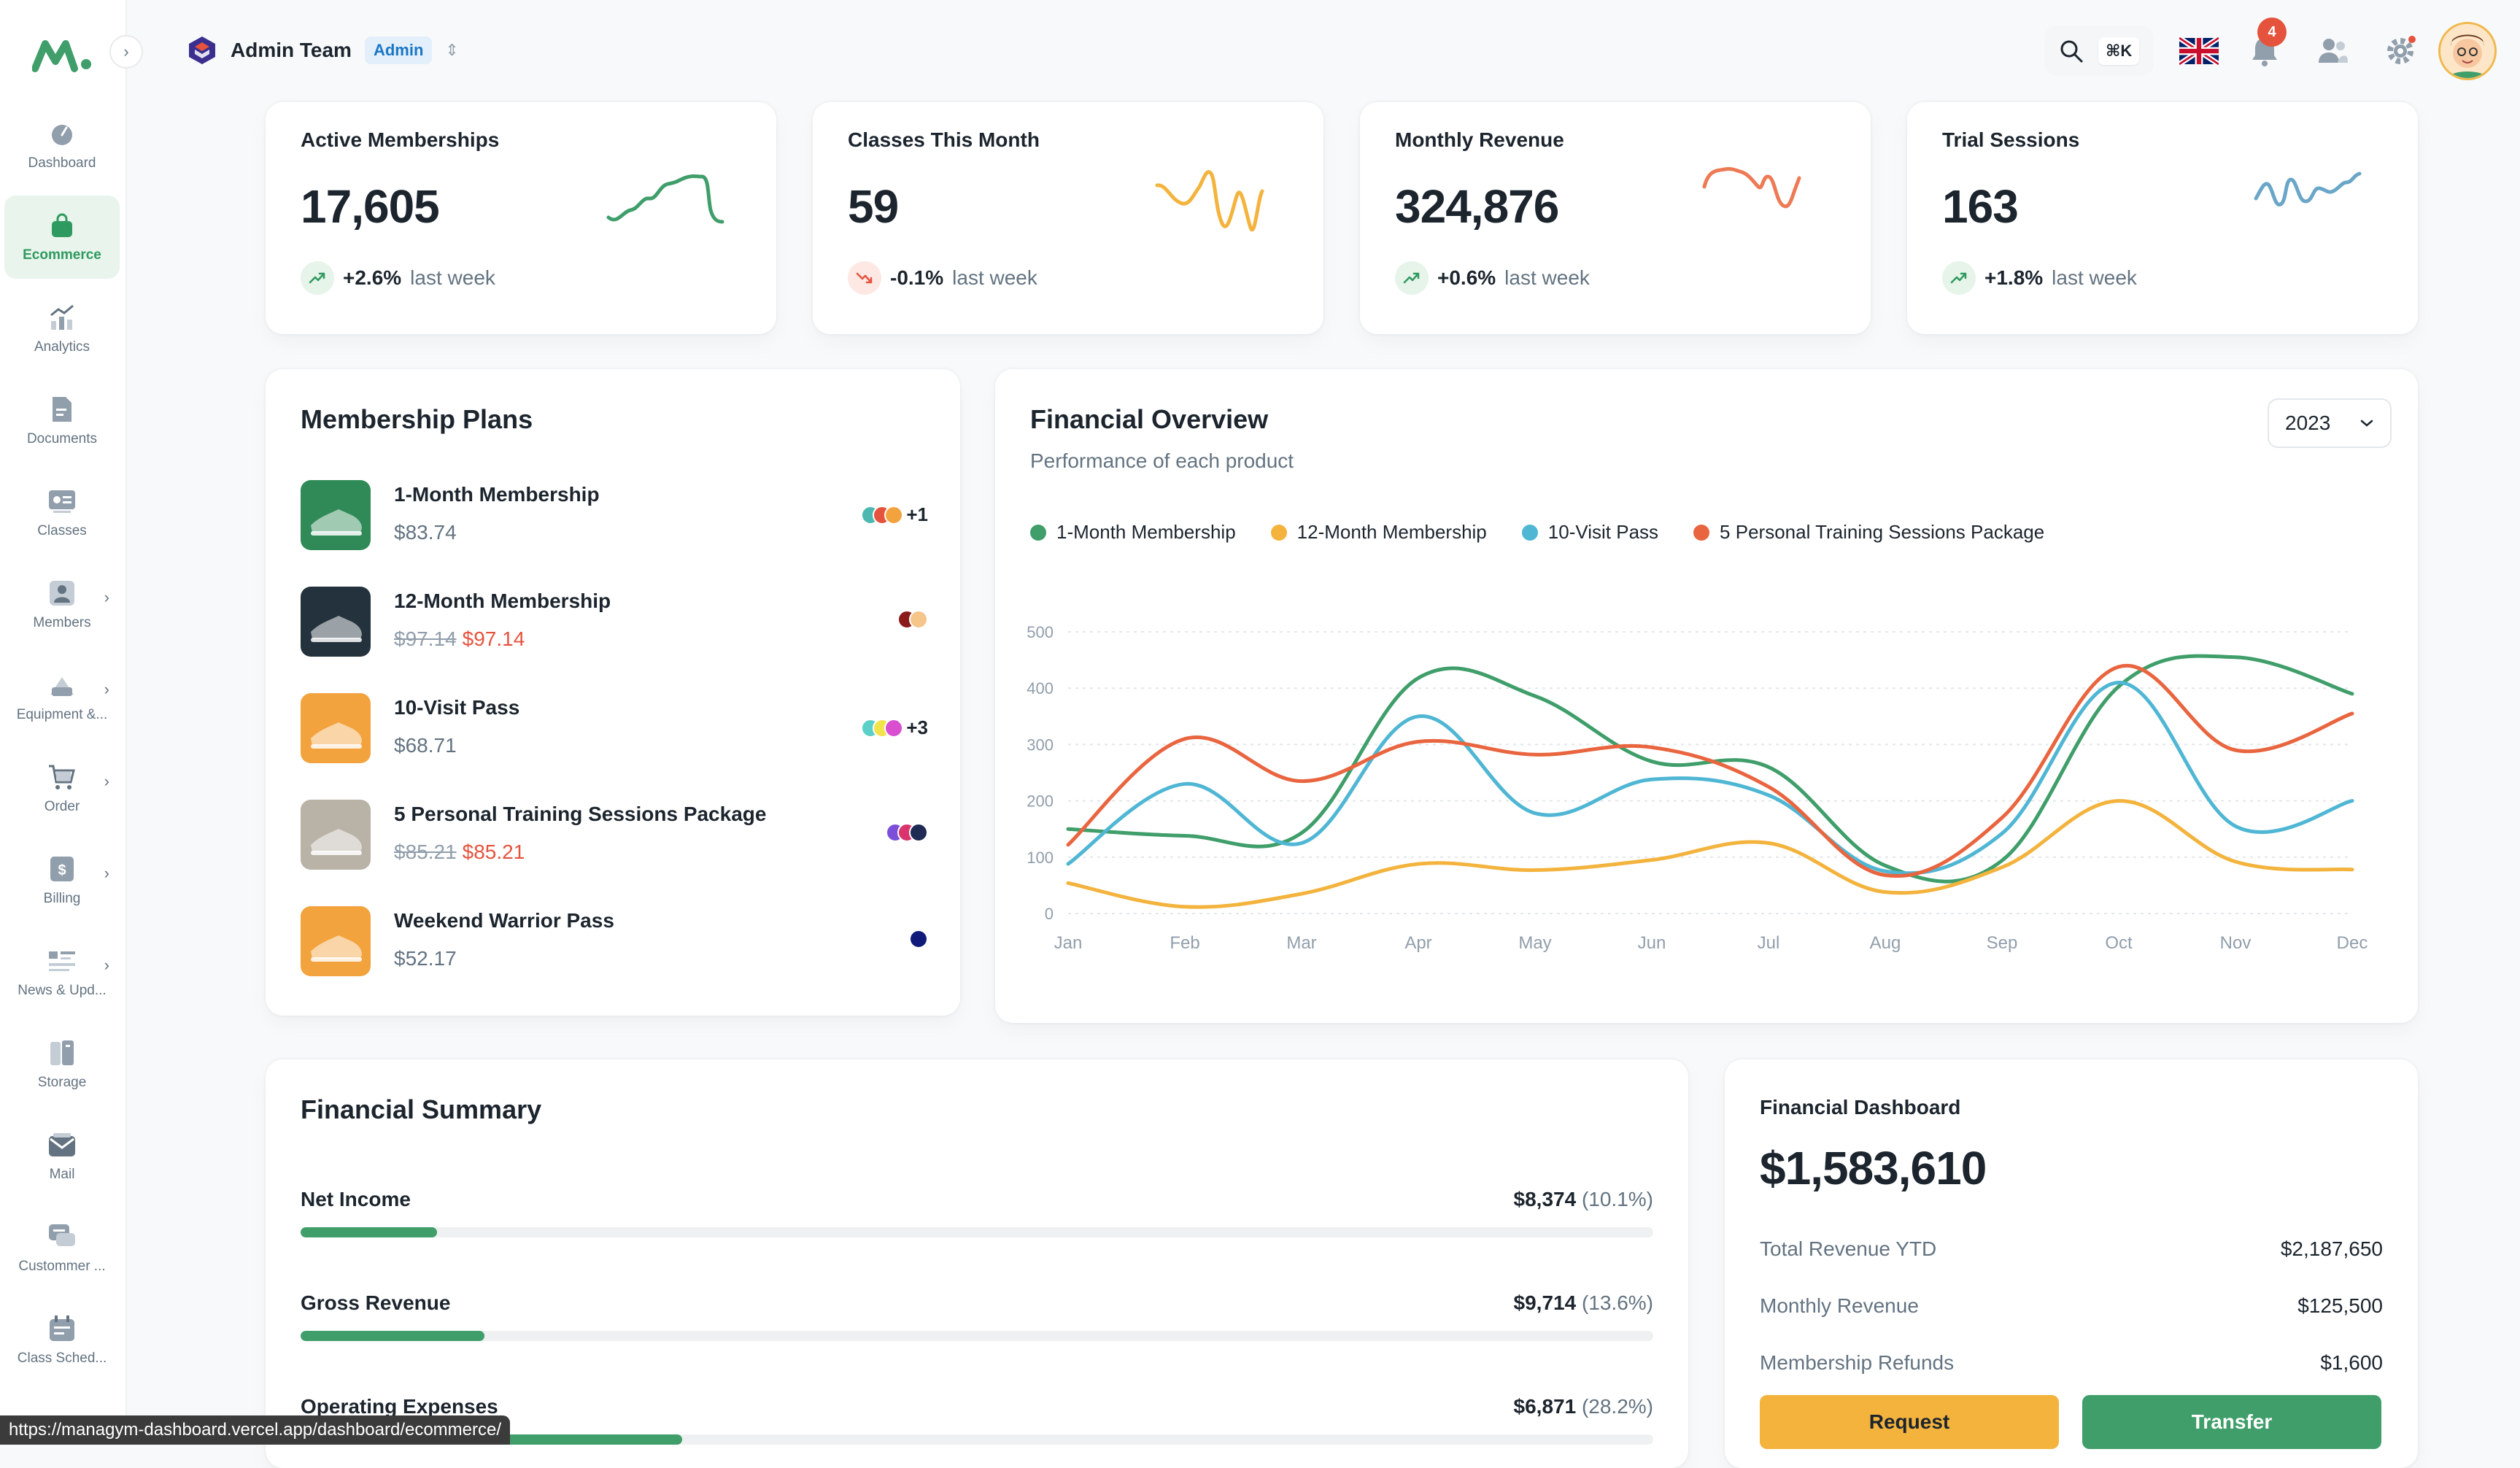  What do you see at coordinates (1133, 532) in the screenshot?
I see `legend-item: 1-Month Membership` at bounding box center [1133, 532].